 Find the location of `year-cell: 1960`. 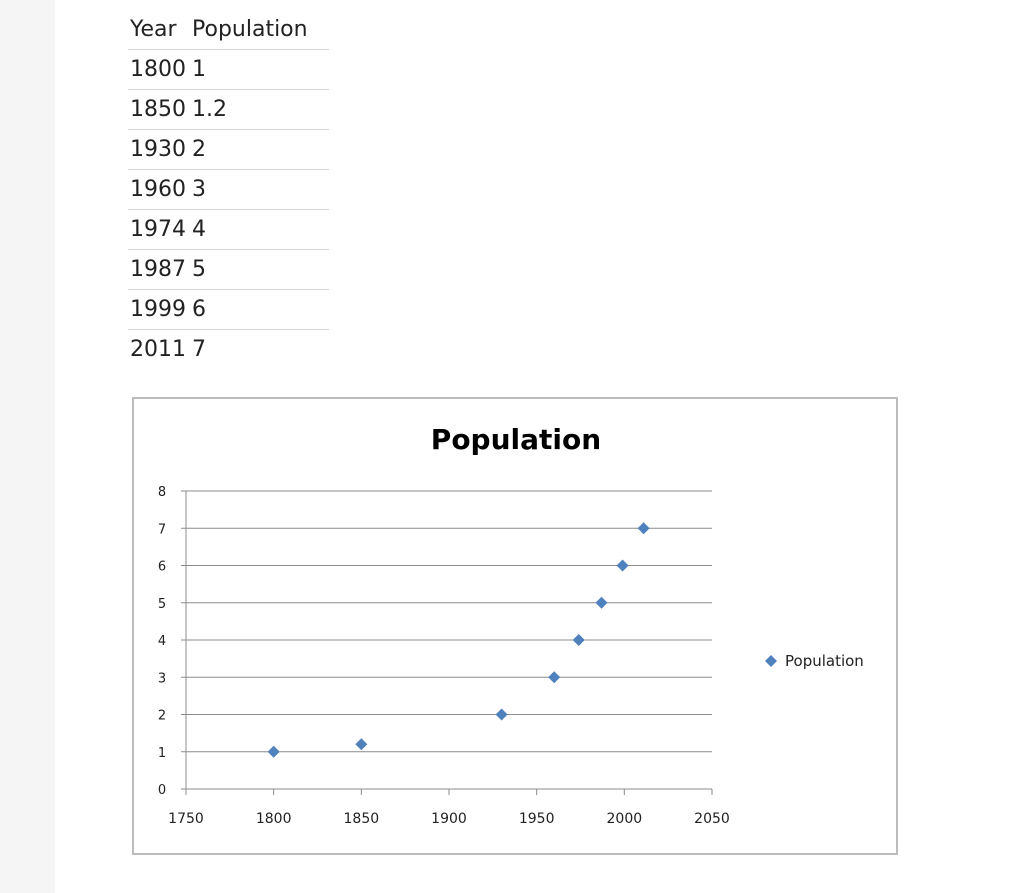

year-cell: 1960 is located at coordinates (159, 189).